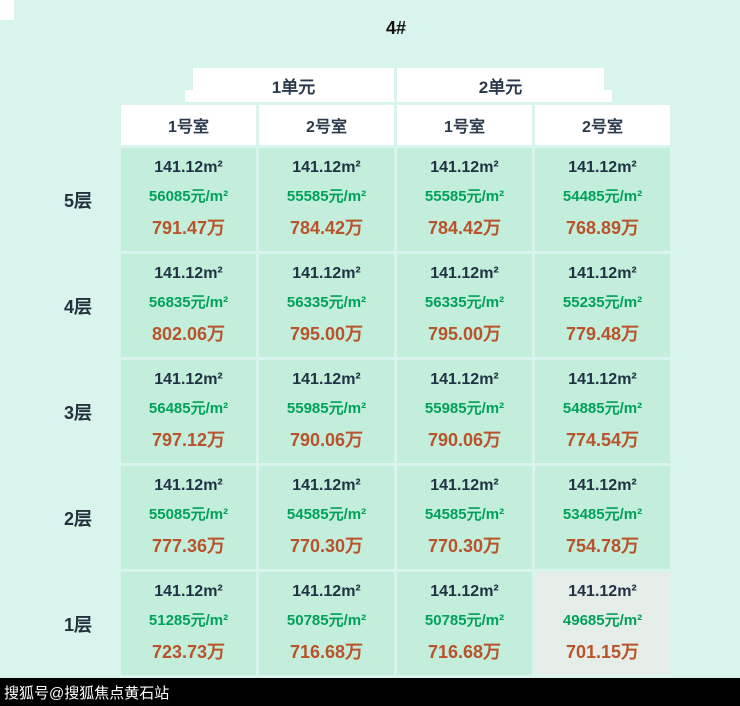 The image size is (740, 706). What do you see at coordinates (77, 624) in the screenshot?
I see `floor-label: 1层` at bounding box center [77, 624].